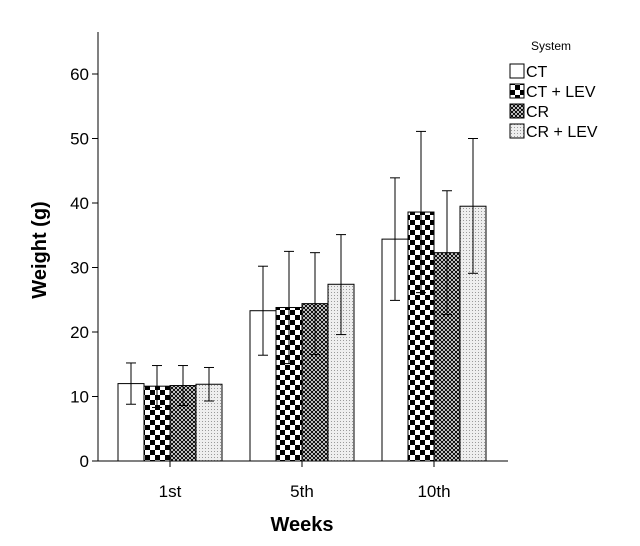 This screenshot has height=546, width=640. Describe the element at coordinates (79, 332) in the screenshot. I see `y-tick-label: 20` at that location.